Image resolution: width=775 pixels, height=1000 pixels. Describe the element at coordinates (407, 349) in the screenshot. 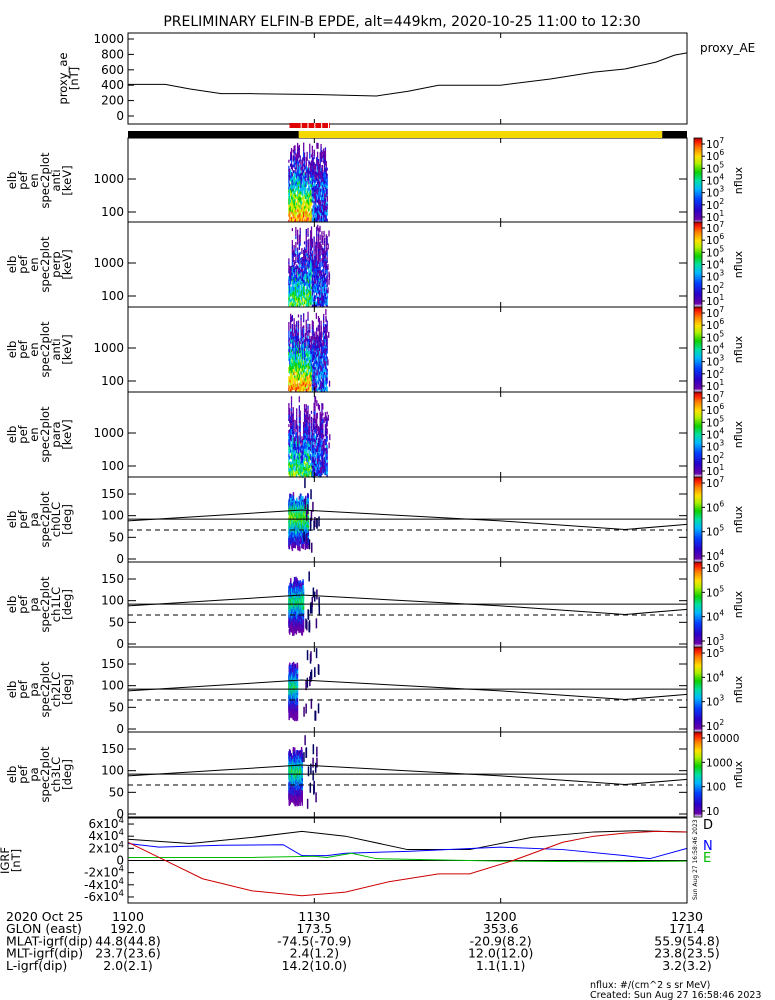

I see `plot-bg` at that location.